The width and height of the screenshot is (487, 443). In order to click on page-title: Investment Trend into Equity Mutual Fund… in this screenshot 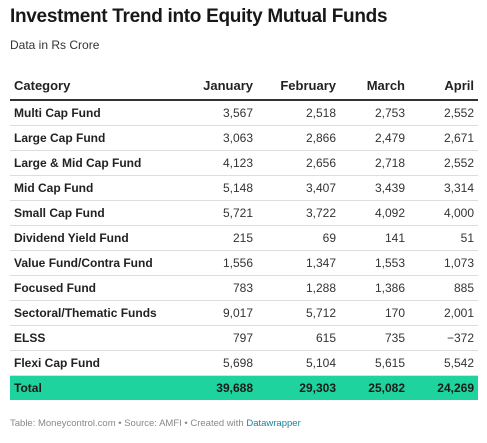, I will do `click(199, 16)`.